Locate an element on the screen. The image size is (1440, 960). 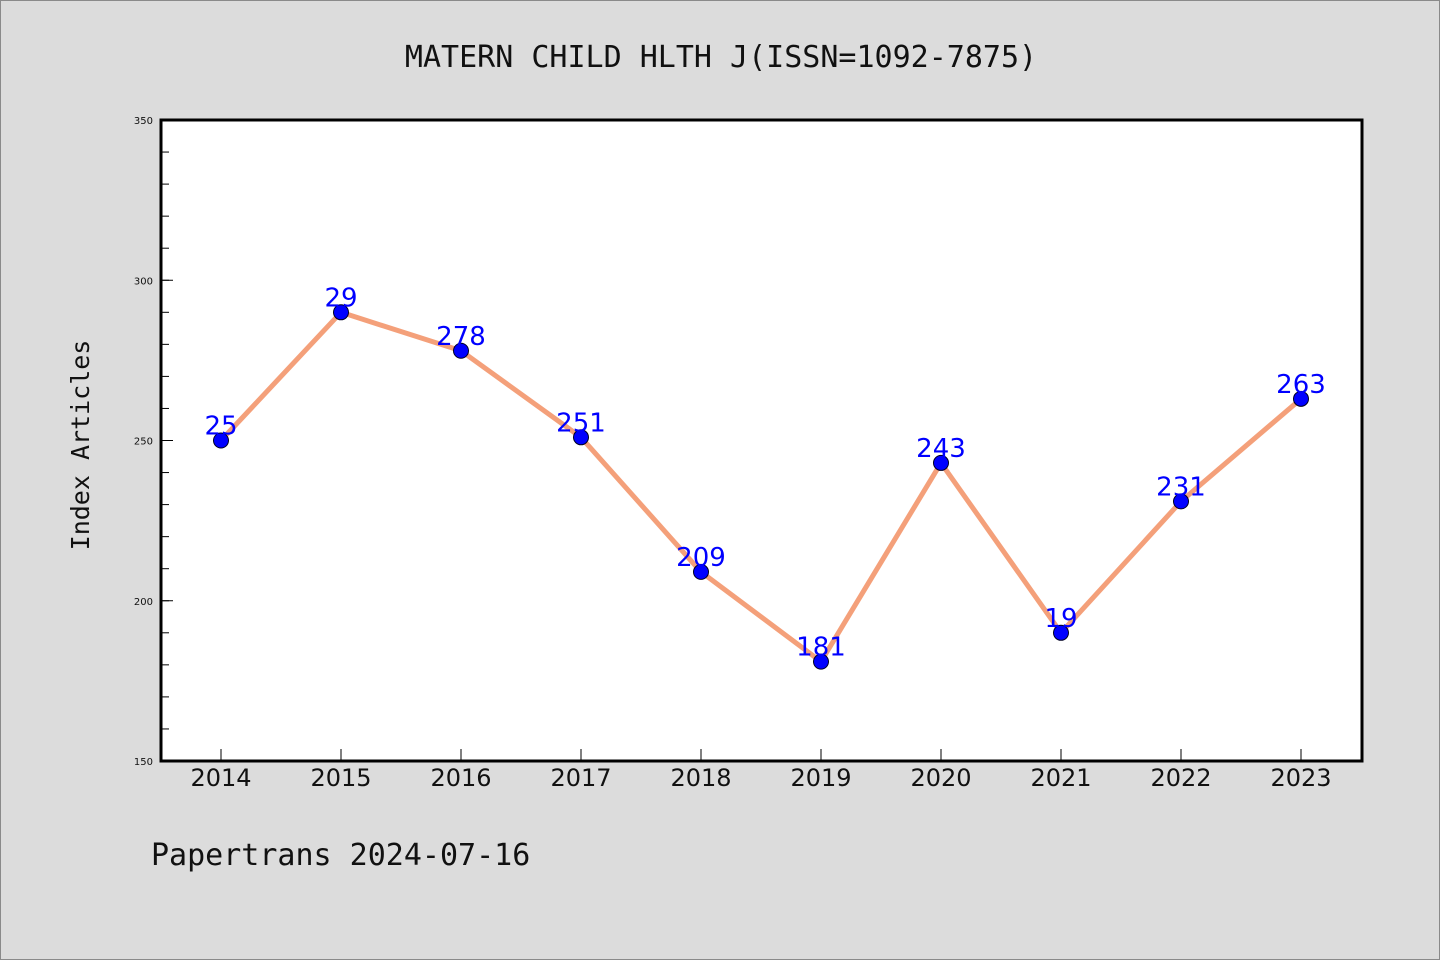
footer-credit: Papertrans 2024-07-16 is located at coordinates (340, 855).